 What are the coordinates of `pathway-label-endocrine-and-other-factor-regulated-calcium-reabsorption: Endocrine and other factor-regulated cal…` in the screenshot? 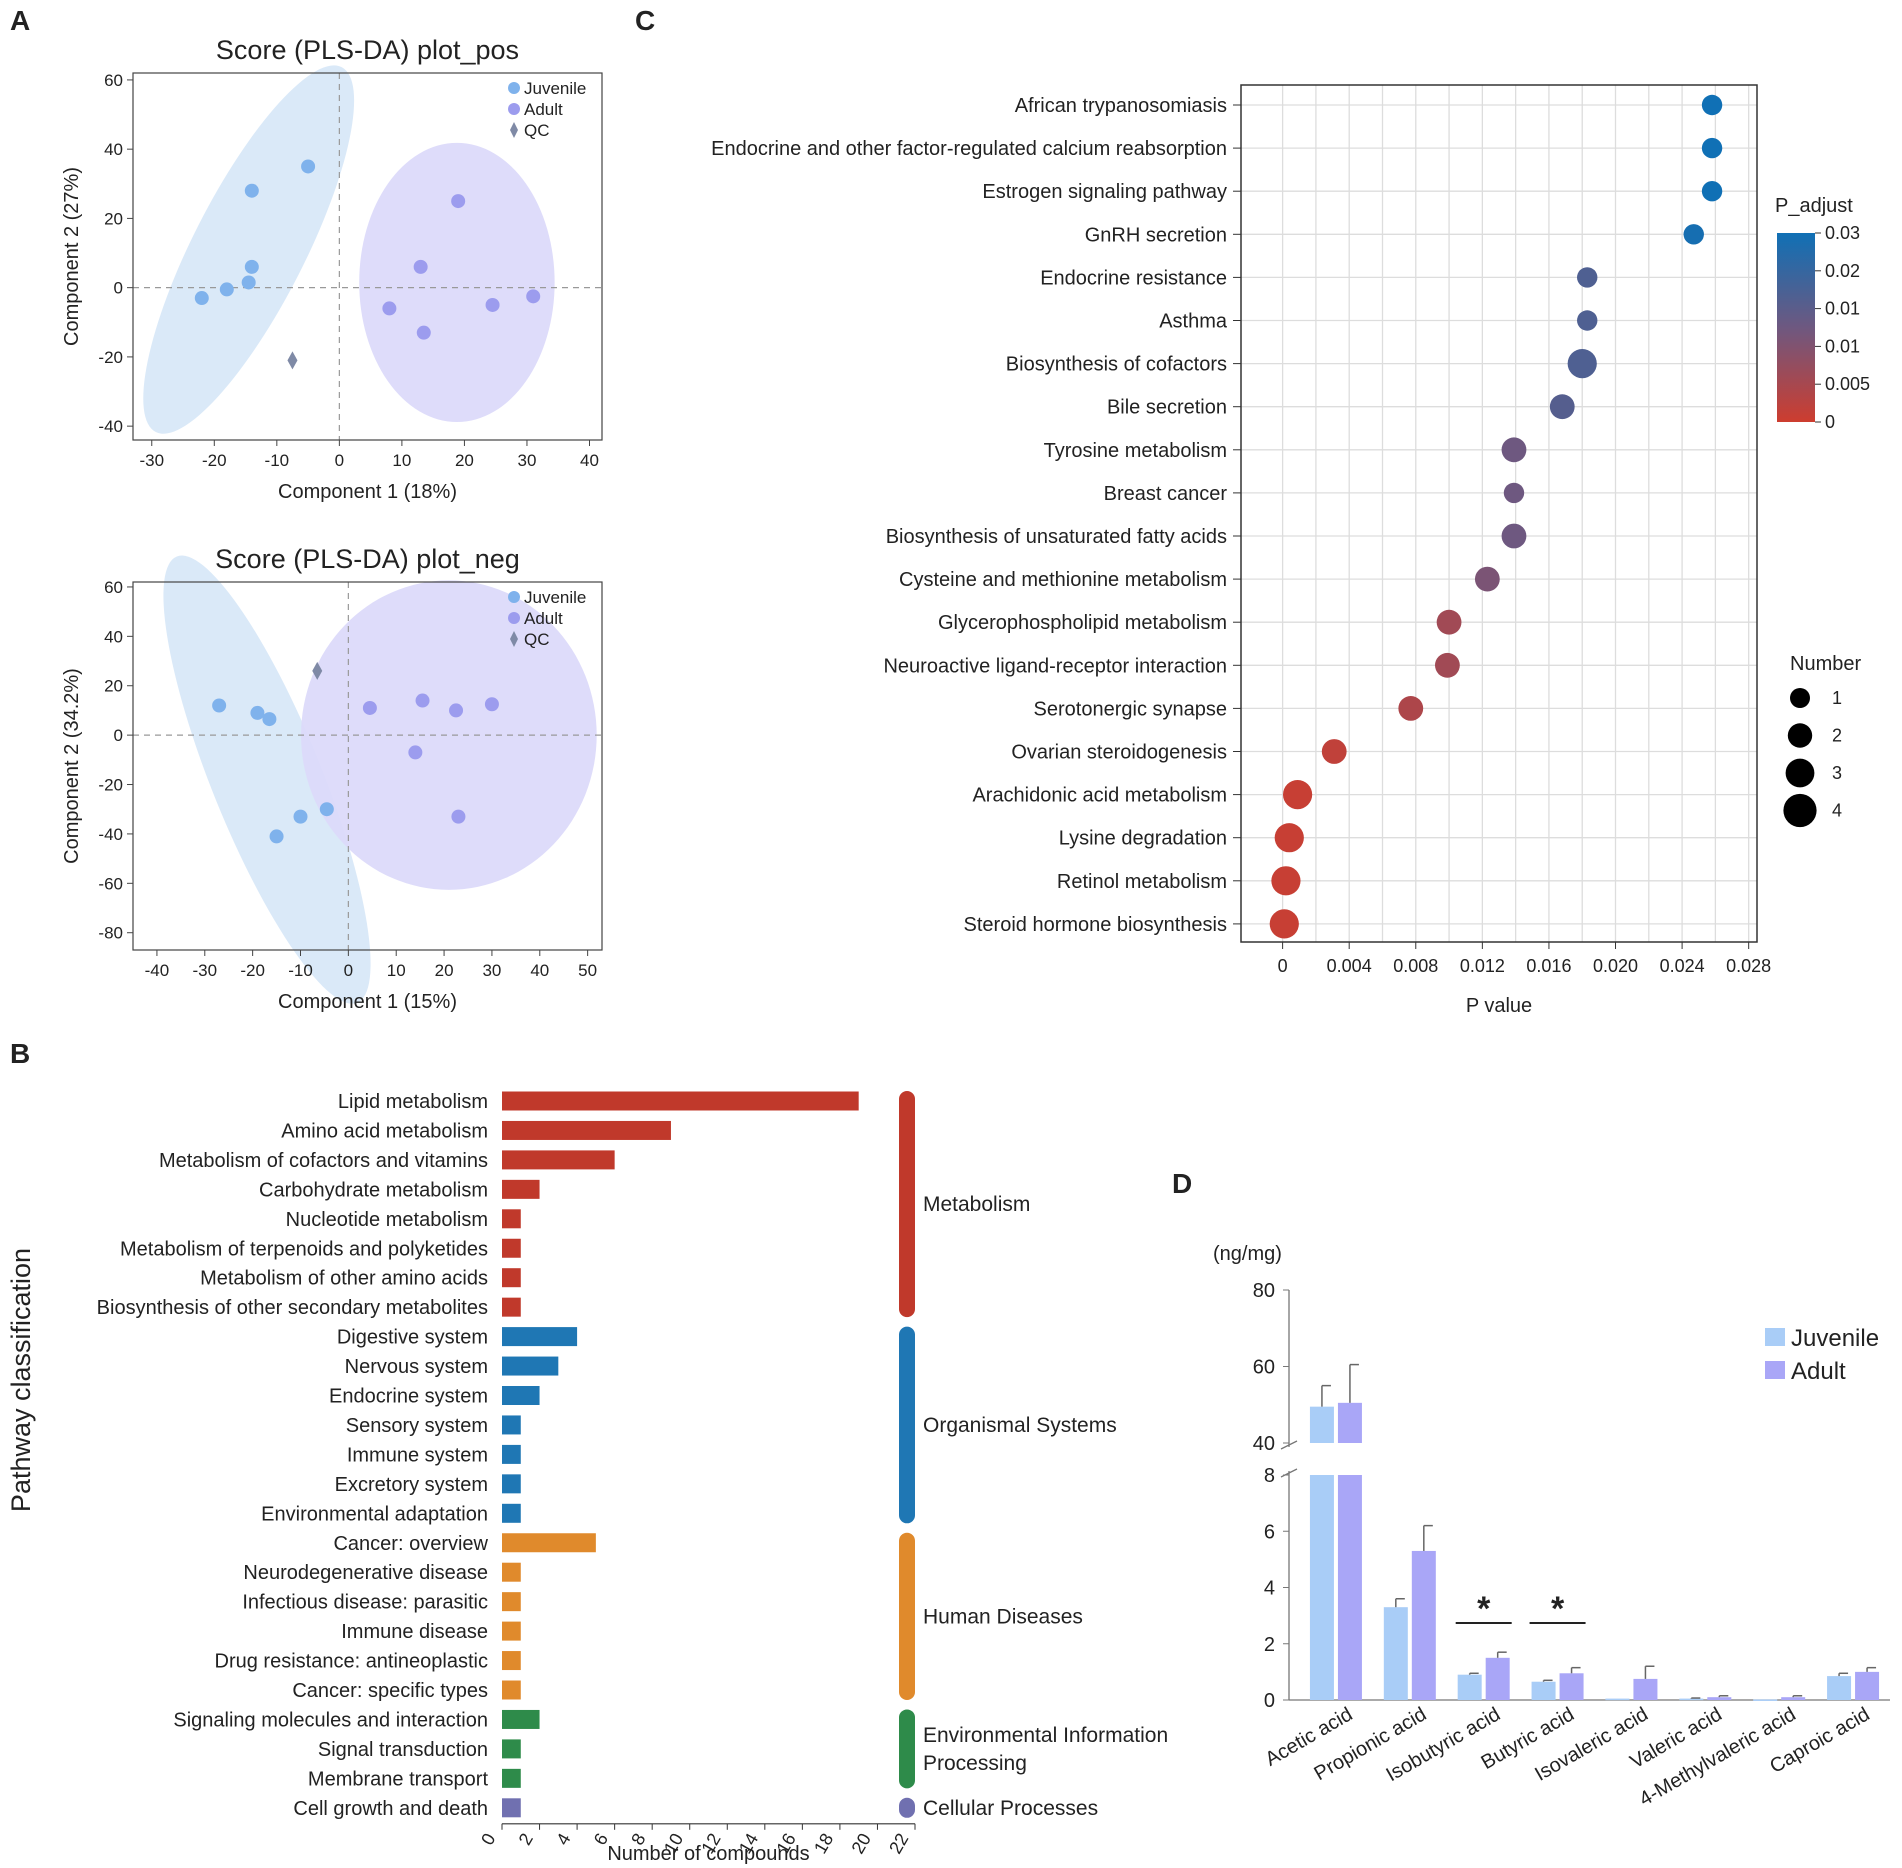 It's located at (969, 149).